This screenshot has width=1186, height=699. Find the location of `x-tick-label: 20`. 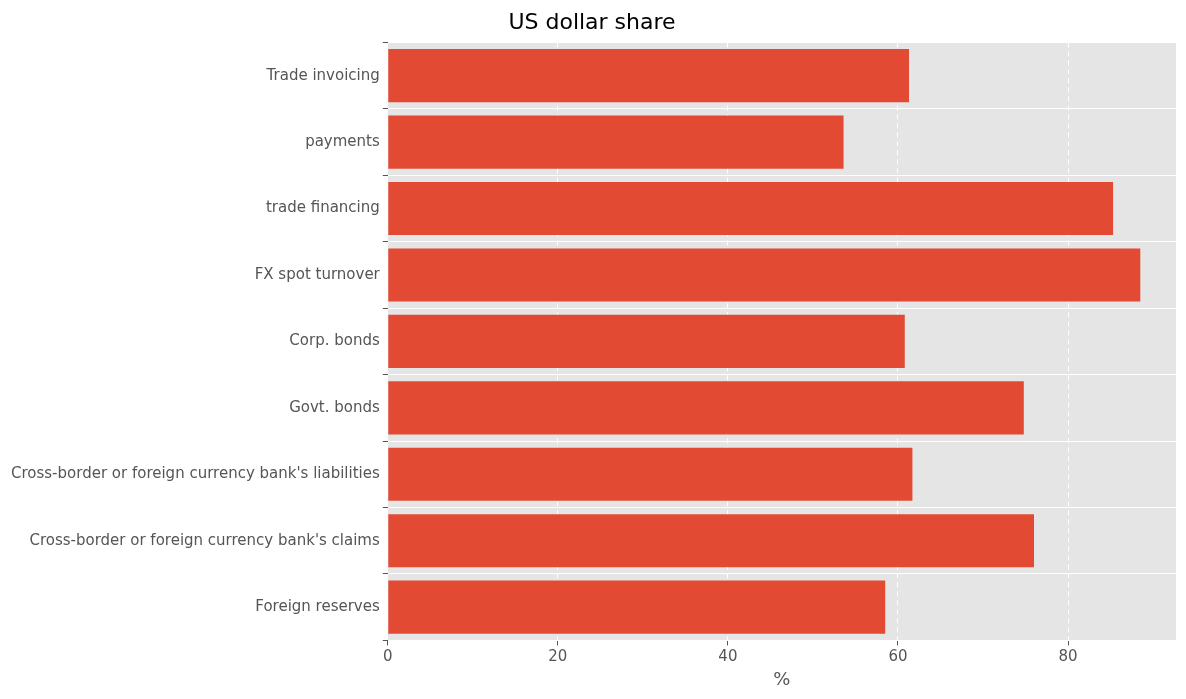

x-tick-label: 20 is located at coordinates (558, 656).